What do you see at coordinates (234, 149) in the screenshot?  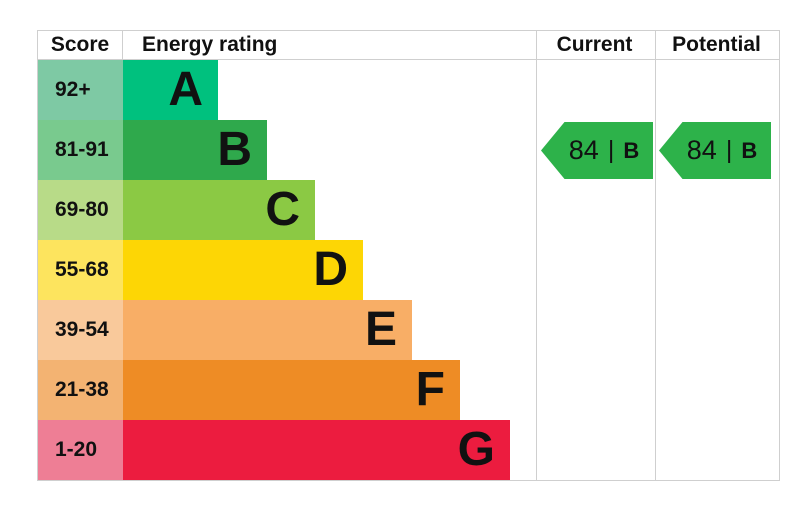 I see `band-letter-b: B` at bounding box center [234, 149].